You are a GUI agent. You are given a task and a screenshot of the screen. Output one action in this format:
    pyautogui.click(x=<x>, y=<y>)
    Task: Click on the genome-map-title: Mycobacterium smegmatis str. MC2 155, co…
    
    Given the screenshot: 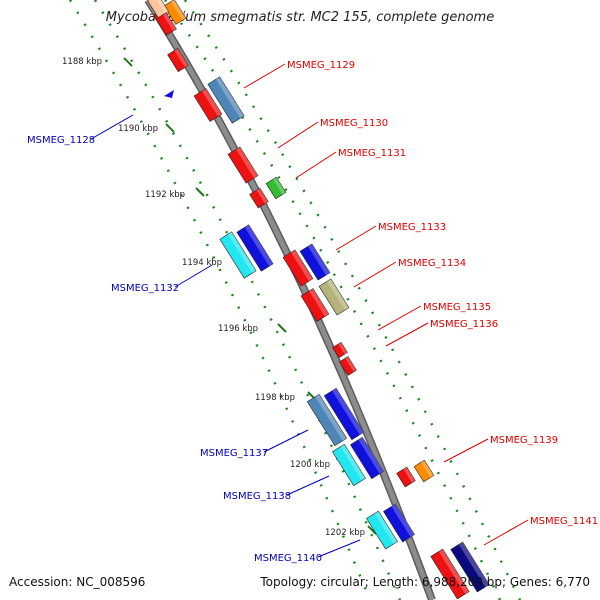 What is the action you would take?
    pyautogui.click(x=300, y=17)
    